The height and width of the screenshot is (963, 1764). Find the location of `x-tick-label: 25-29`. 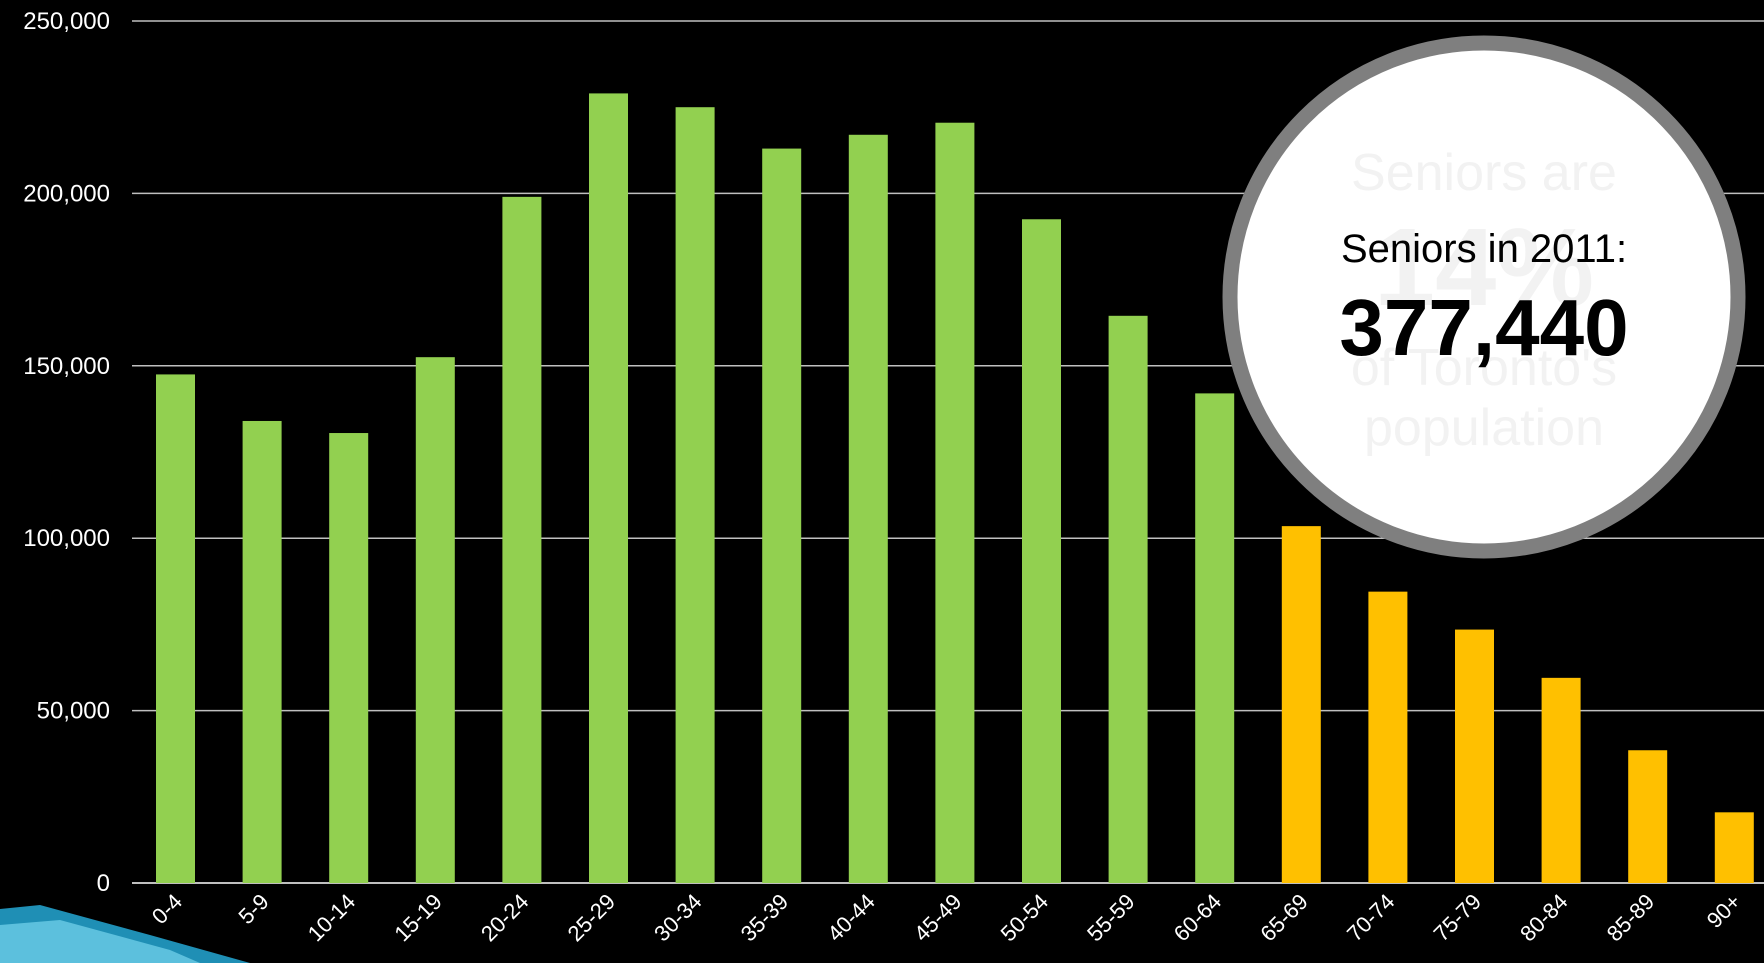

x-tick-label: 25-29 is located at coordinates (591, 917).